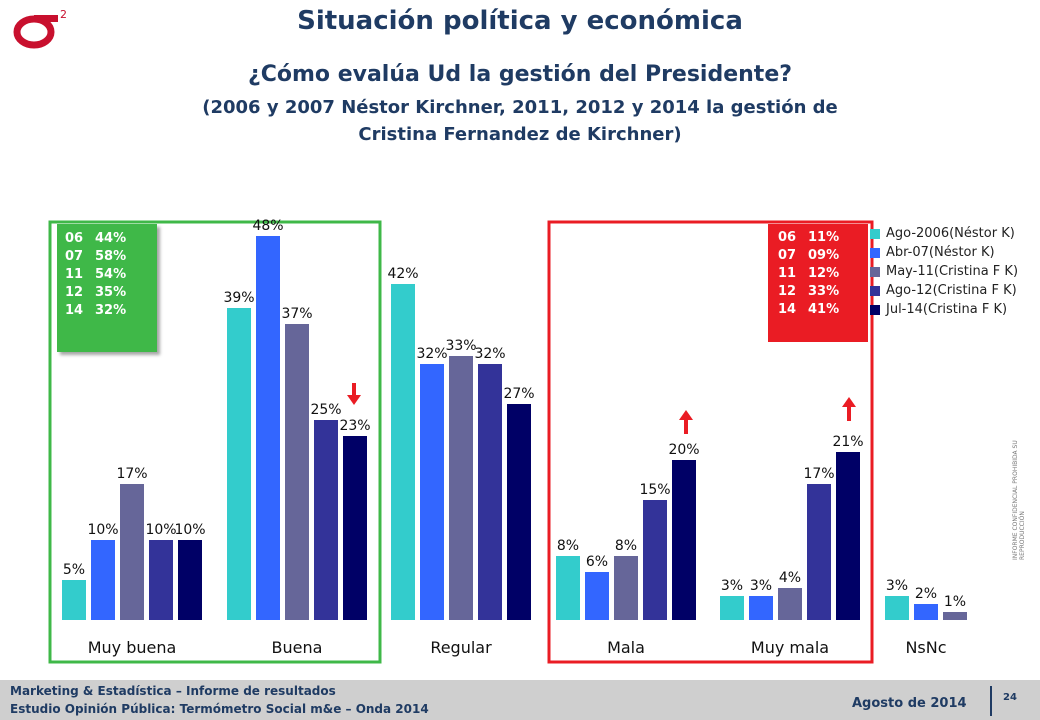 This screenshot has width=1040, height=720. Describe the element at coordinates (926, 594) in the screenshot. I see `data-label: 2%` at that location.